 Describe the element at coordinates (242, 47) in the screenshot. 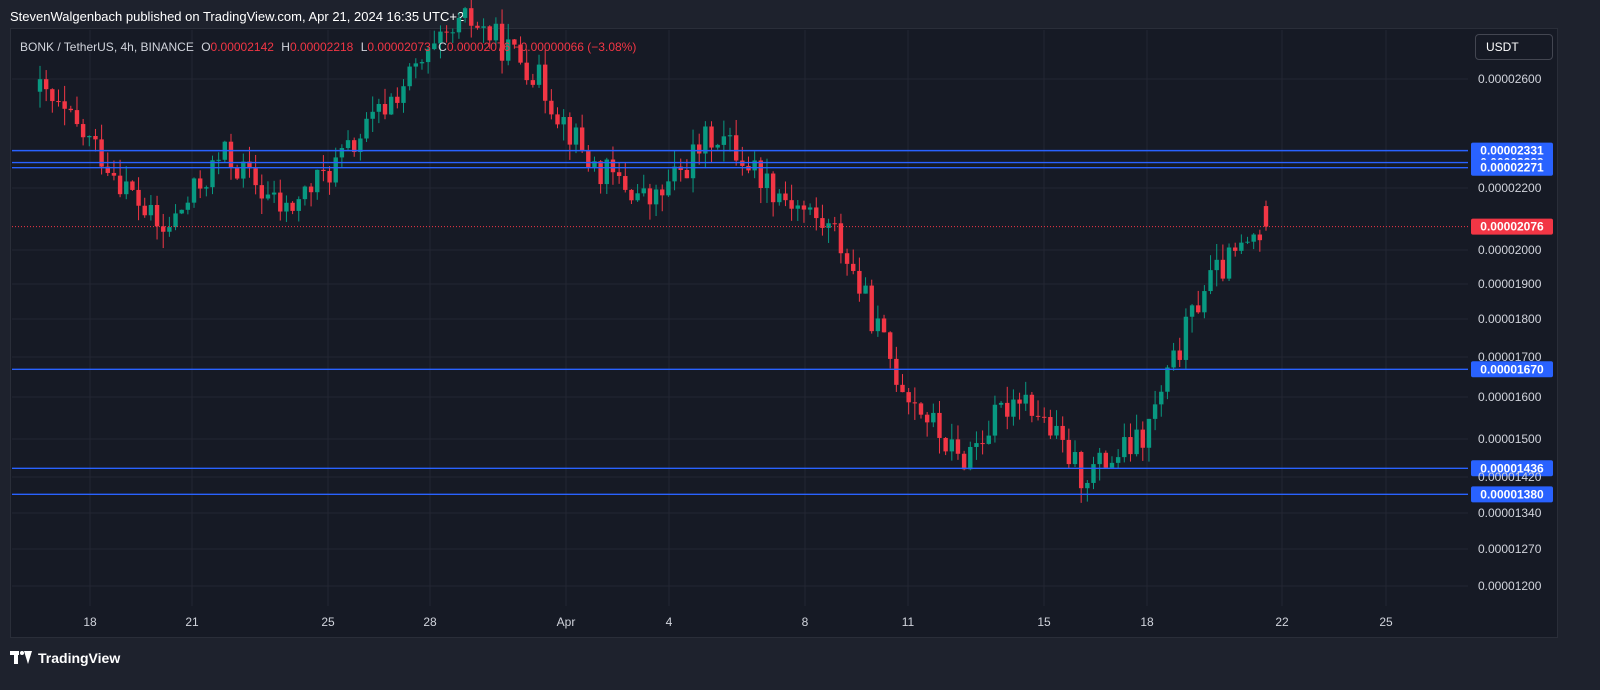

I see `open-value: 0.00002142` at that location.